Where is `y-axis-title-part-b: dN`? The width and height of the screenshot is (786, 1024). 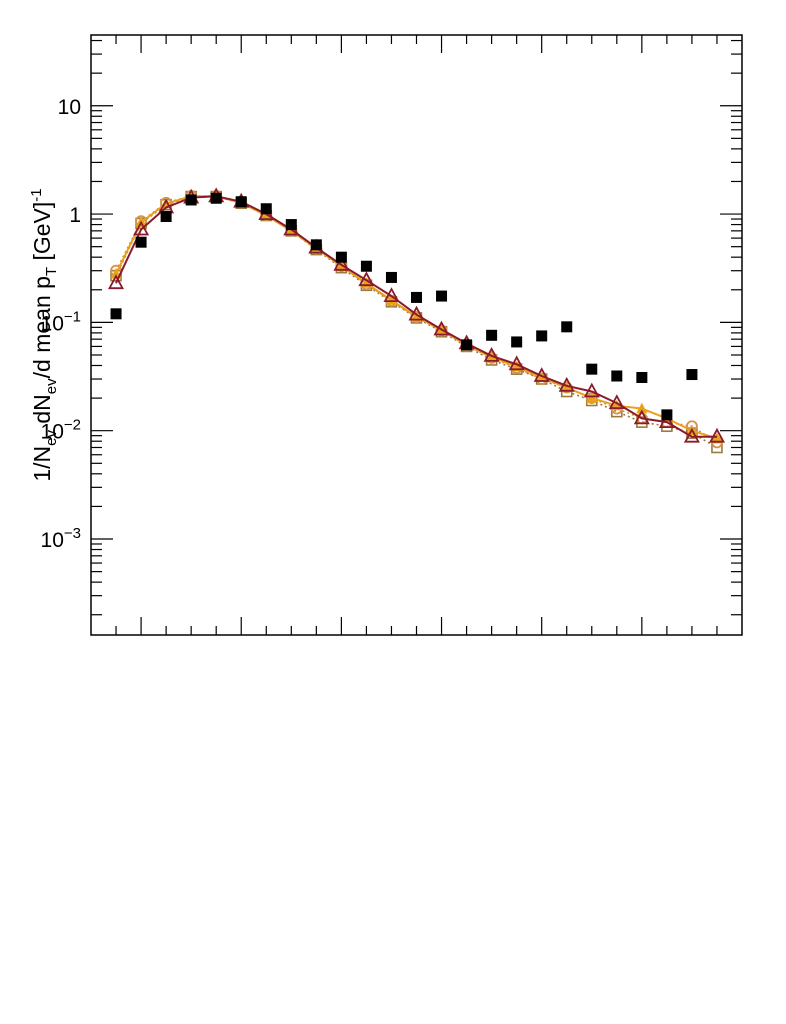
y-axis-title-part-b: dN is located at coordinates (42, 412).